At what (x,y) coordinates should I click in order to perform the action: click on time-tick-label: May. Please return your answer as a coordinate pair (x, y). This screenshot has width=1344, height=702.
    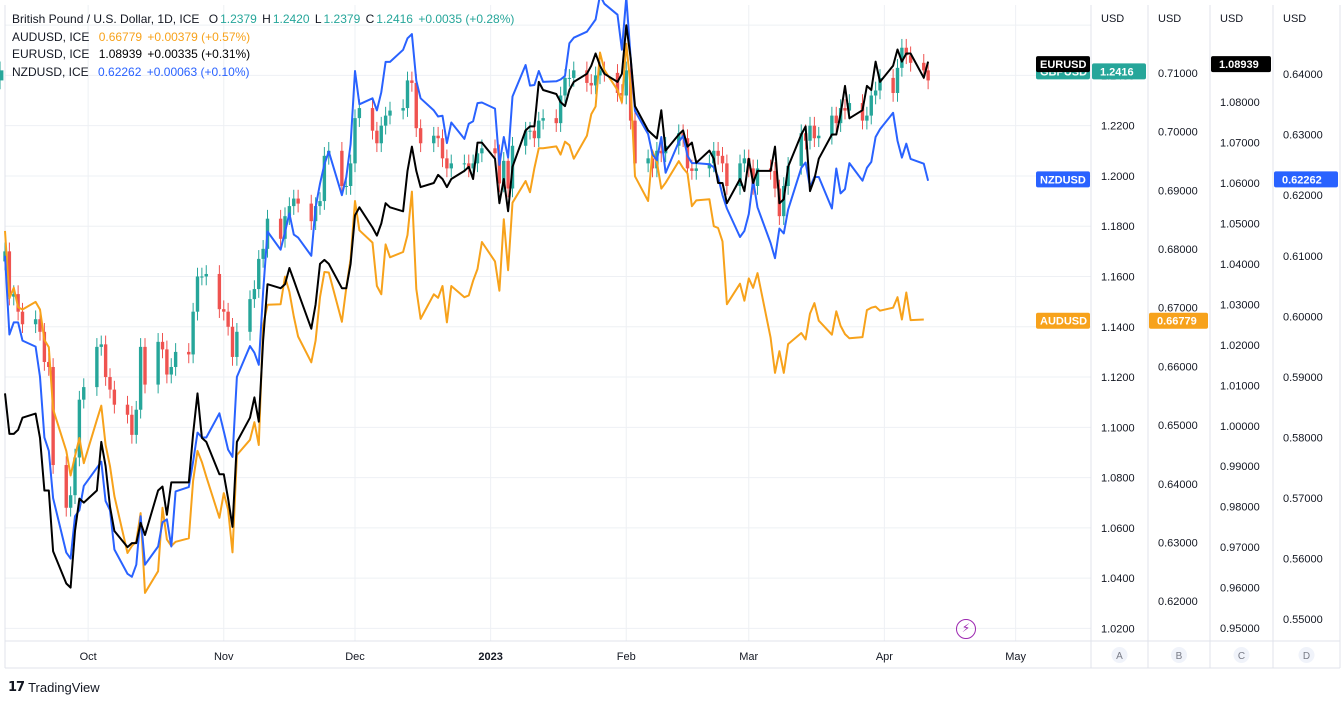
    Looking at the image, I should click on (1015, 657).